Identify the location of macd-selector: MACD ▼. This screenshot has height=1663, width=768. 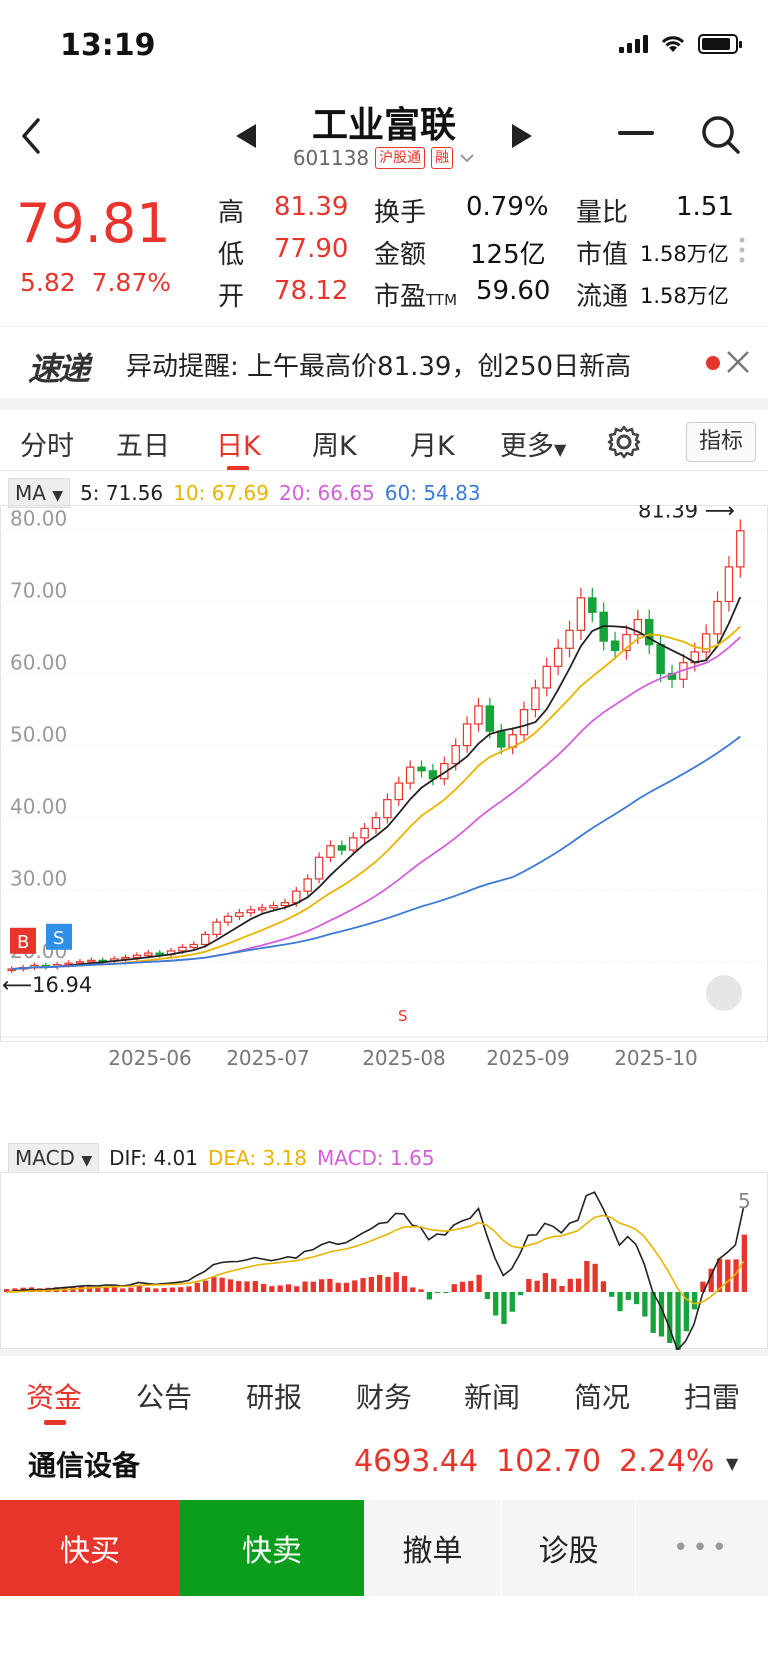
(54, 1158).